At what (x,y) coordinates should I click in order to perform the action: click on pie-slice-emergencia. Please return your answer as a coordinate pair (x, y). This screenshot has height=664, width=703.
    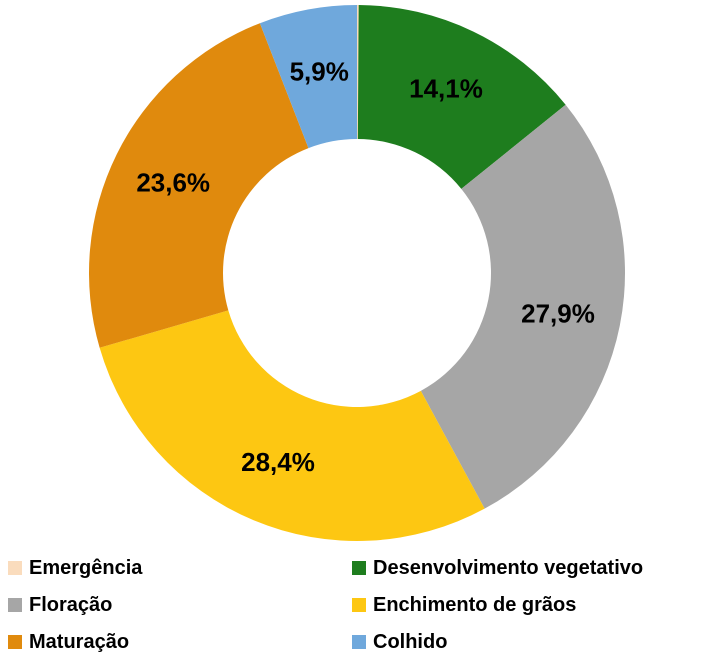
    Looking at the image, I should click on (358, 72).